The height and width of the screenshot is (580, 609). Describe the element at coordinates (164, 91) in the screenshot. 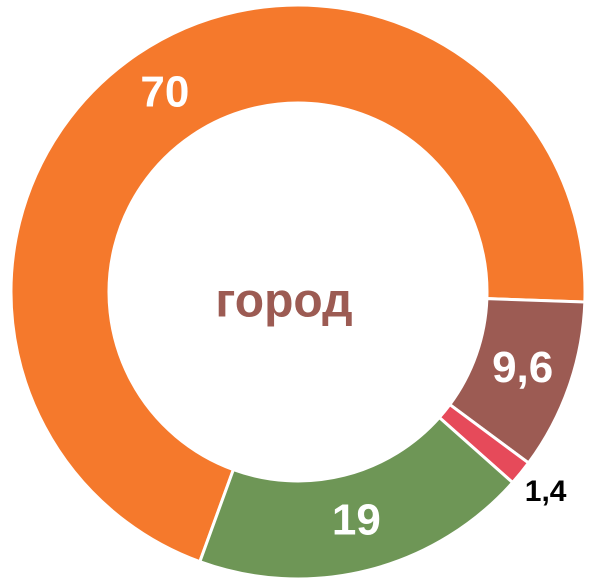

I see `data-label: 70` at that location.